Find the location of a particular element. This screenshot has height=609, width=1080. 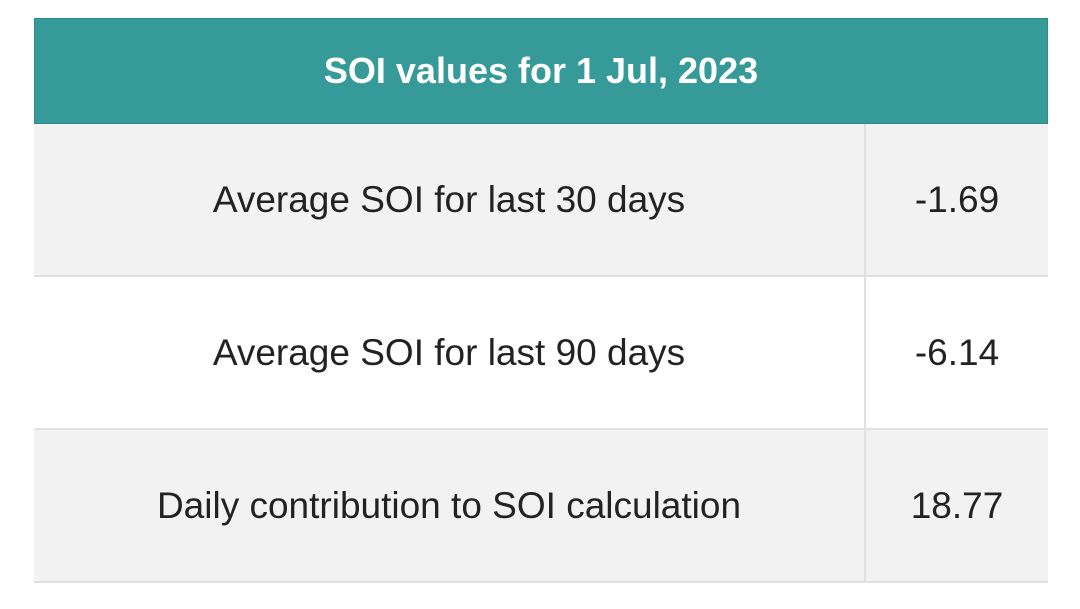

value-cell: -6.14 is located at coordinates (957, 352).